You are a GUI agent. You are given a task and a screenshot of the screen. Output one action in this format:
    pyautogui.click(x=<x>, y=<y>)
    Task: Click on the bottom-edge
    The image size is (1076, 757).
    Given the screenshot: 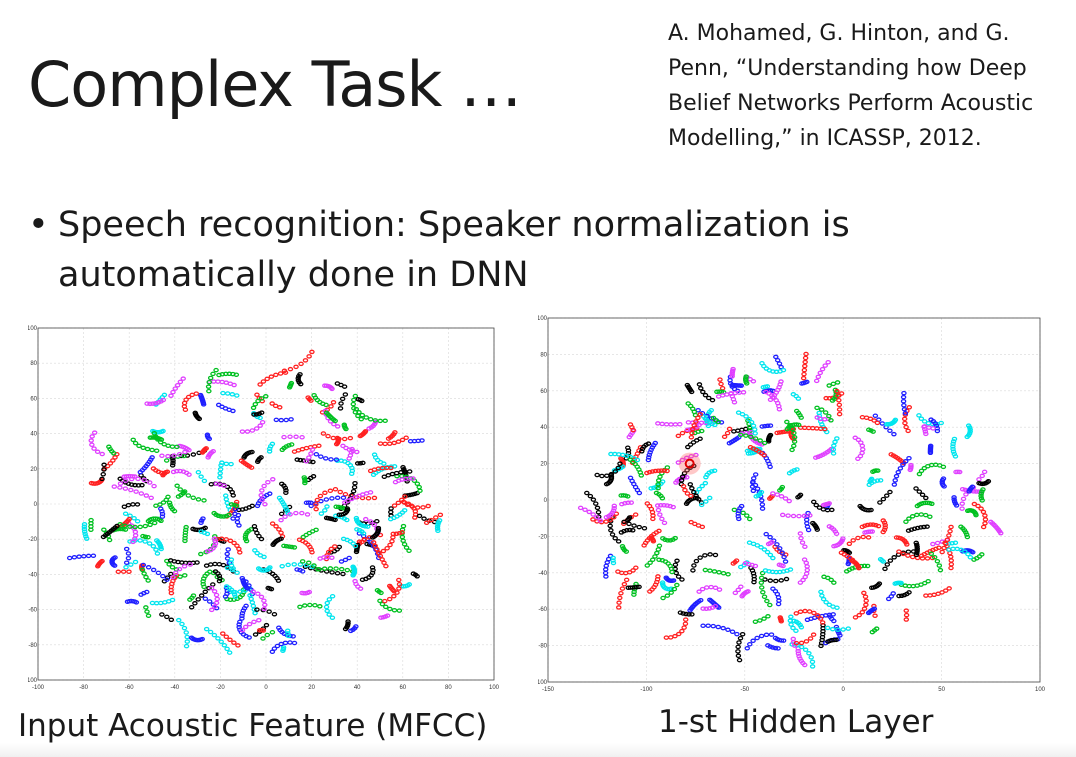 What is the action you would take?
    pyautogui.click(x=538, y=750)
    